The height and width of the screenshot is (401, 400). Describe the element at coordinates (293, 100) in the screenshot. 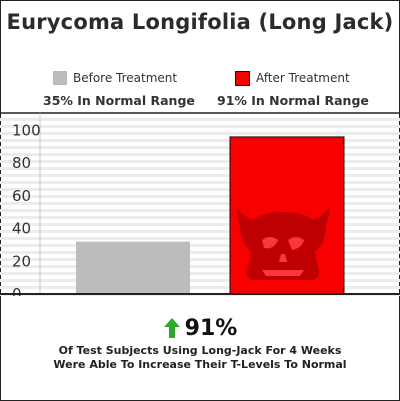

I see `stat-after: 91% In Normal Range` at that location.